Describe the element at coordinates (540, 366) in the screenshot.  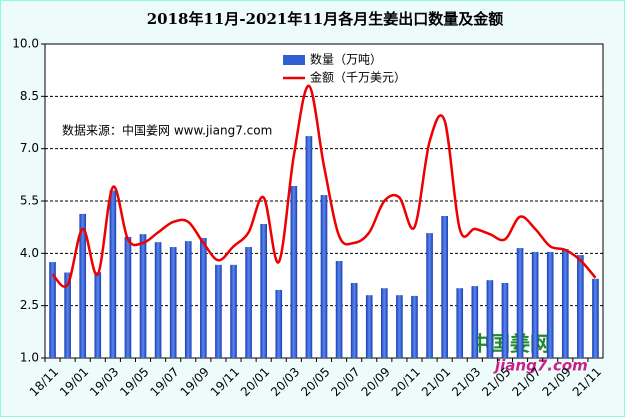
I see `watermark: jiang7.com` at that location.